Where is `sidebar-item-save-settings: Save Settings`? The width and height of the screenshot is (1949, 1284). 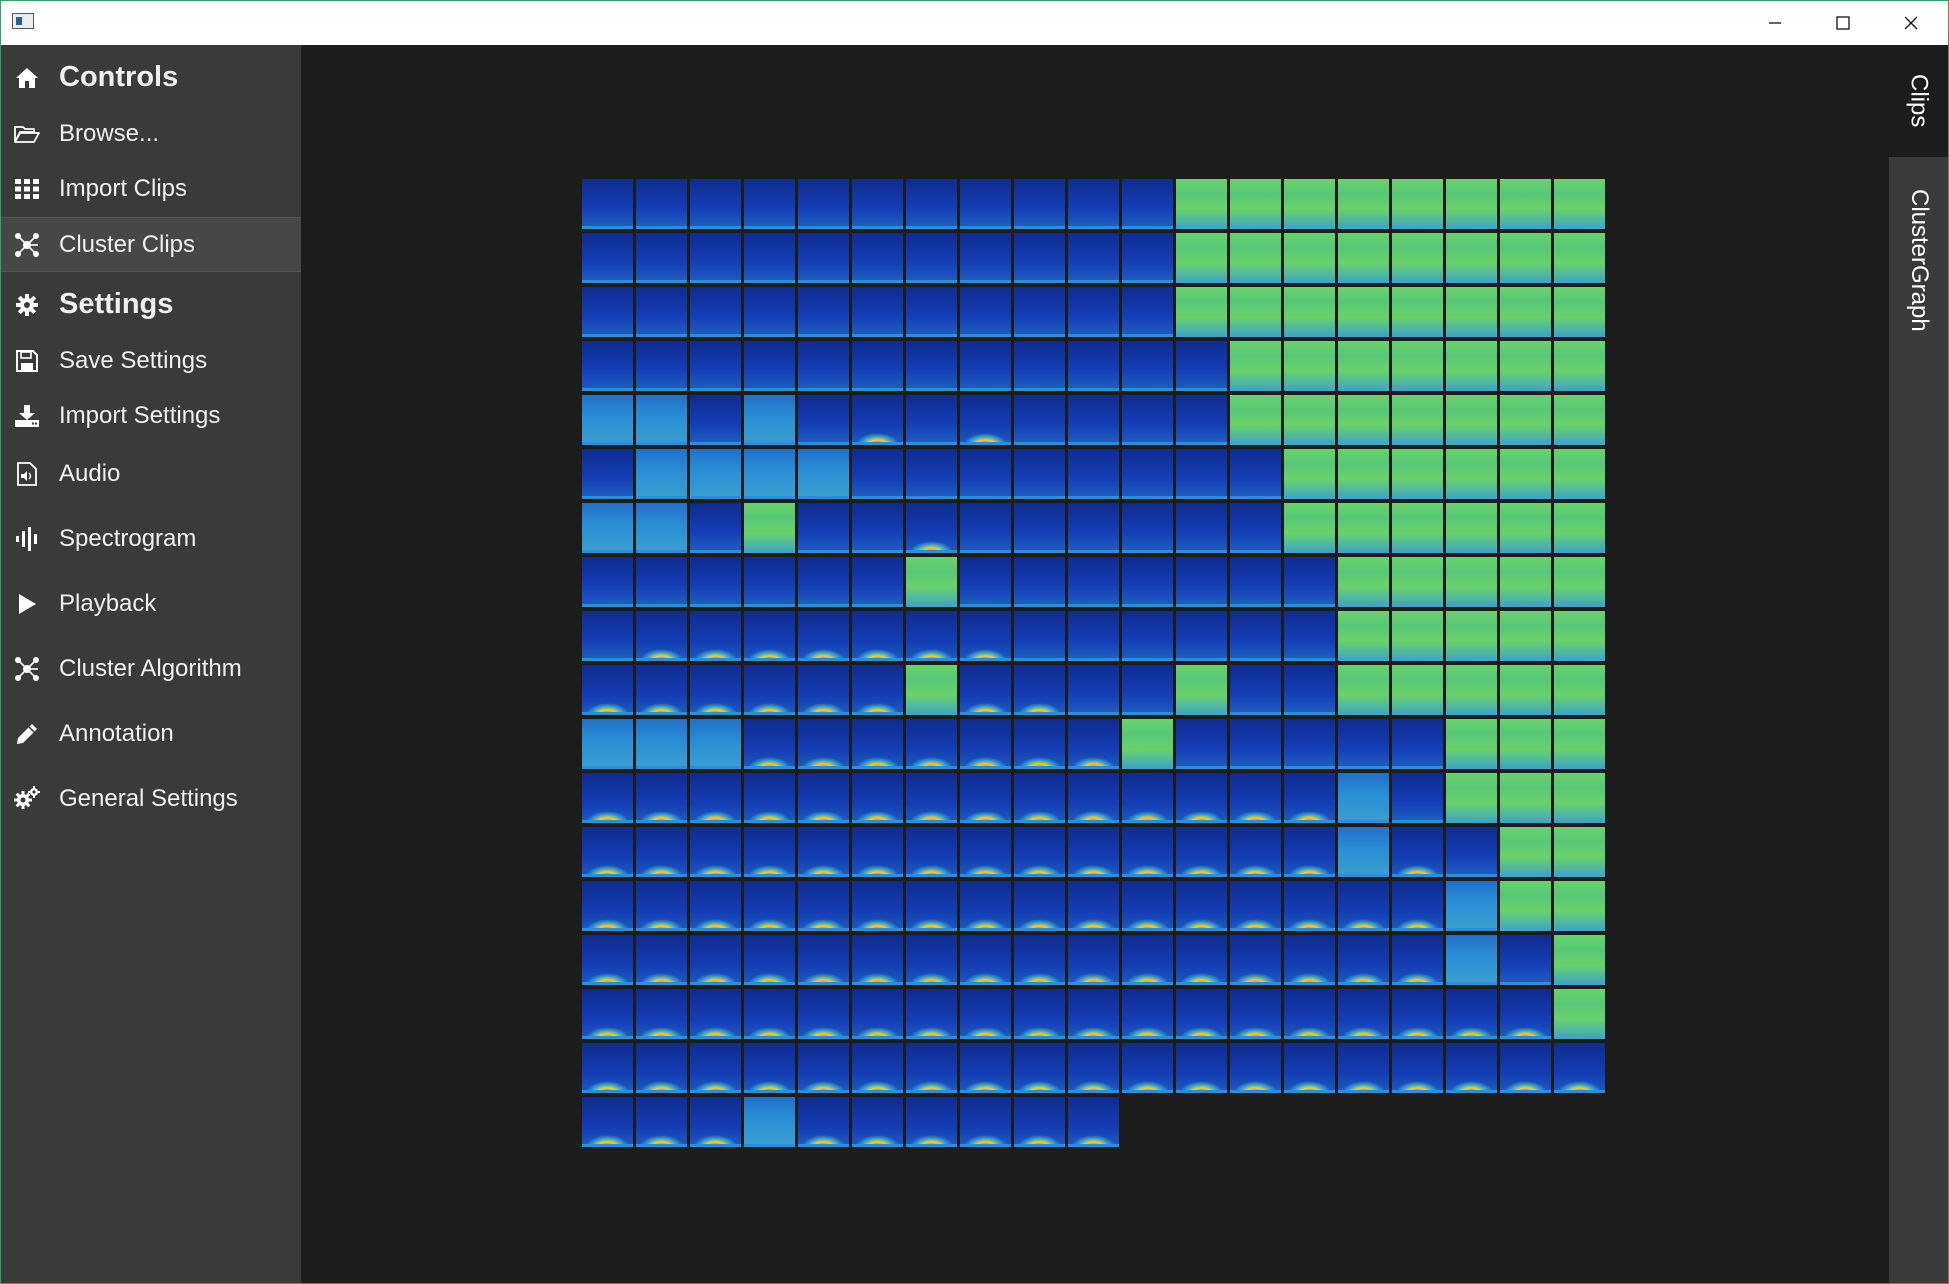
sidebar-item-save-settings: Save Settings is located at coordinates (151, 360).